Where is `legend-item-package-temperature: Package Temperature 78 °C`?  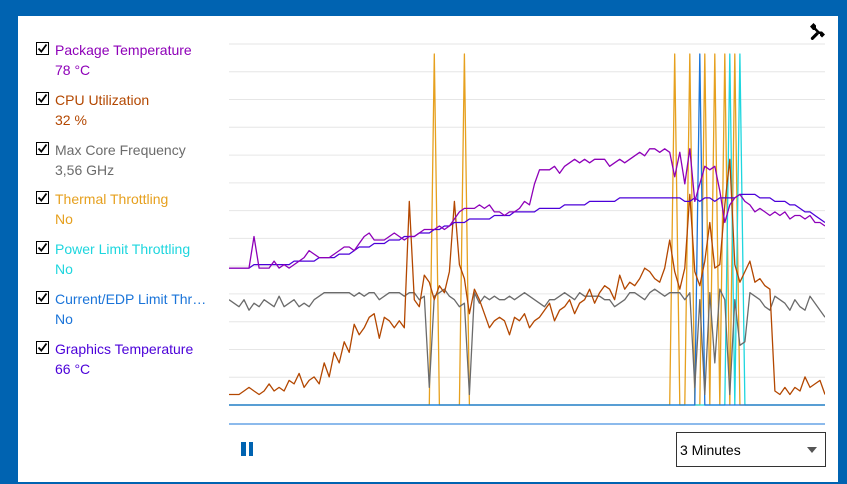
legend-item-package-temperature: Package Temperature 78 °C is located at coordinates (126, 65).